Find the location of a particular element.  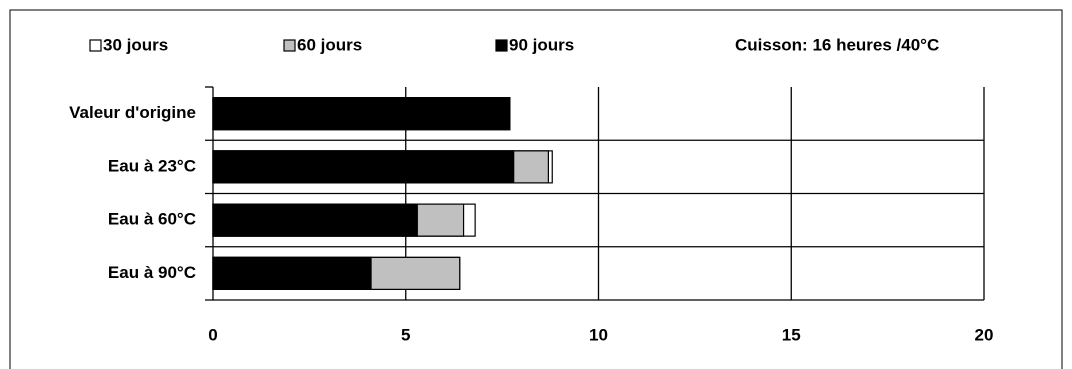

x-tick-label: 15 is located at coordinates (791, 334).